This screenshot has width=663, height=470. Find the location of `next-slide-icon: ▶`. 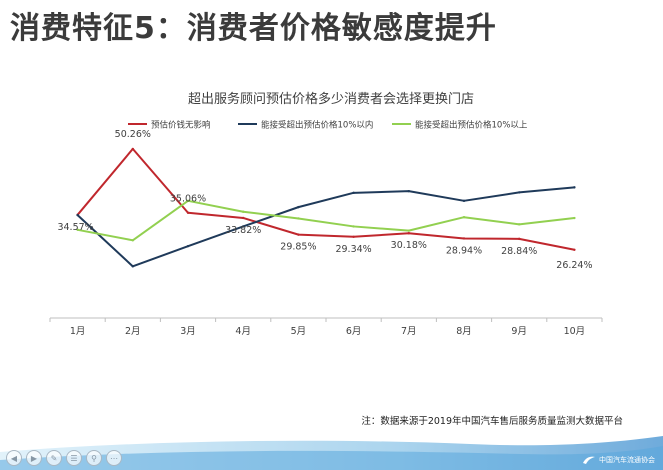

next-slide-icon: ▶ is located at coordinates (34, 458).